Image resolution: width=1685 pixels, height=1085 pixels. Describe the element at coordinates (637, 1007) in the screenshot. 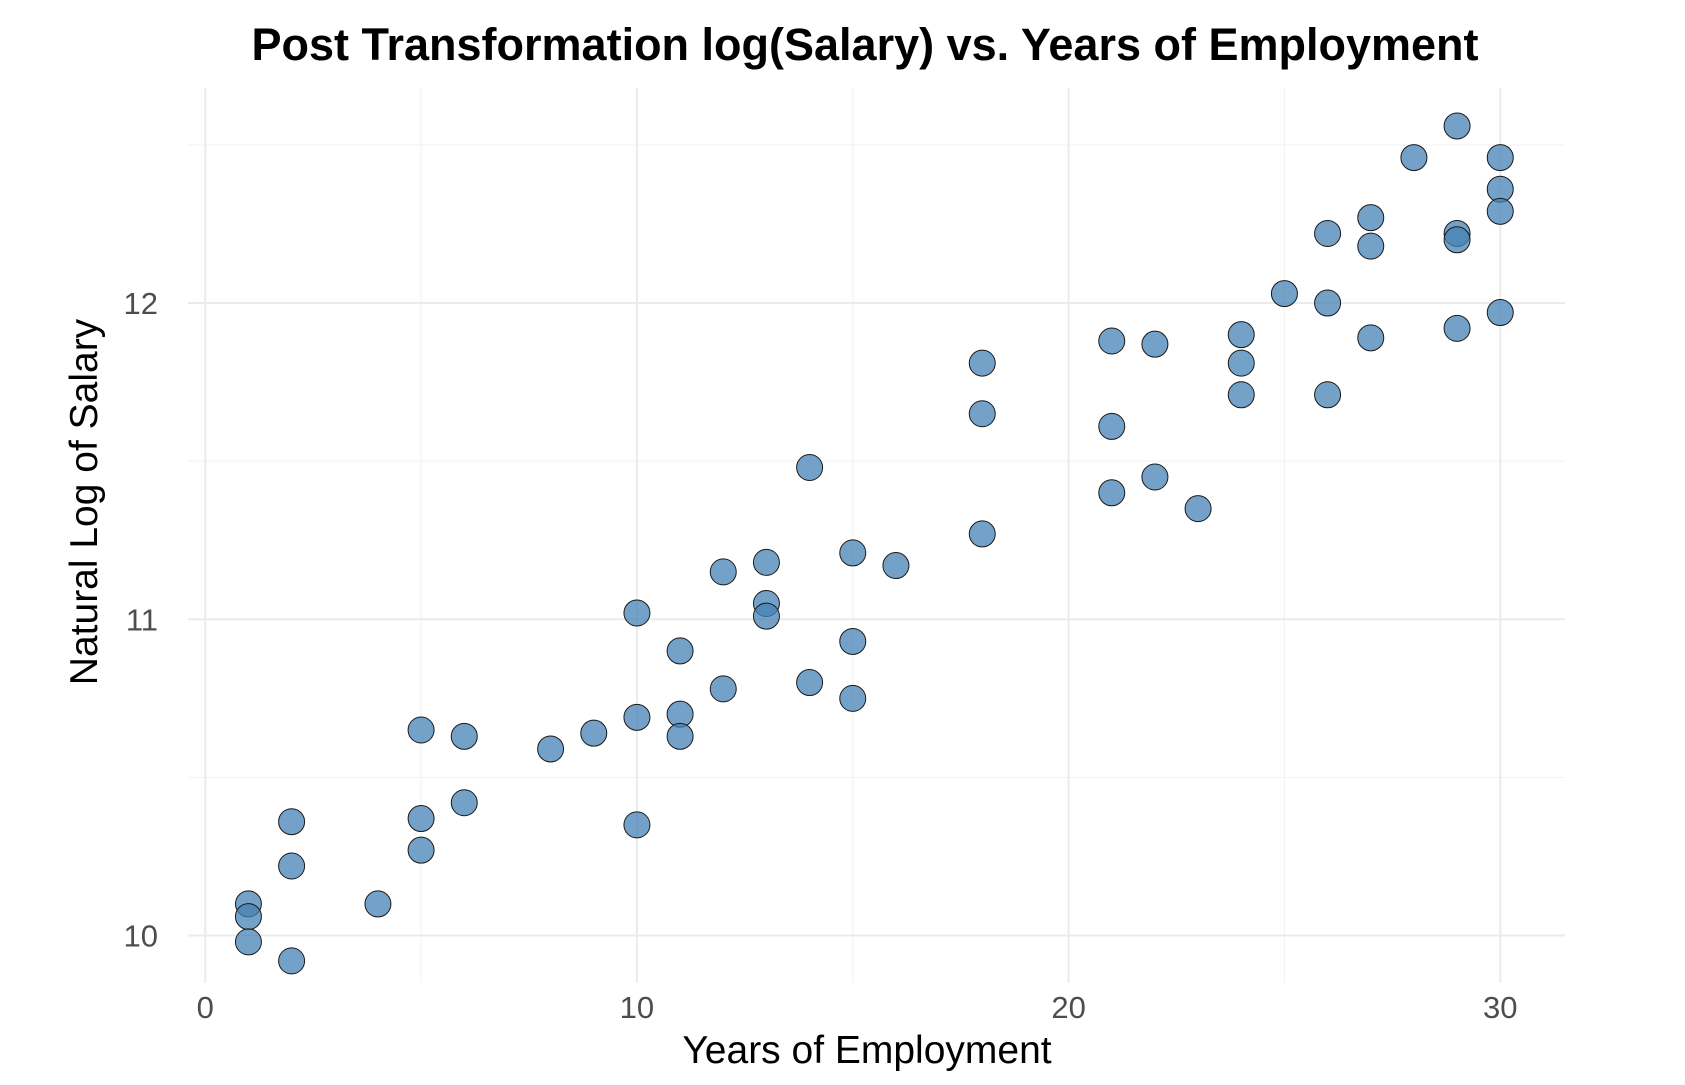

I see `x-tick-label: 10` at that location.